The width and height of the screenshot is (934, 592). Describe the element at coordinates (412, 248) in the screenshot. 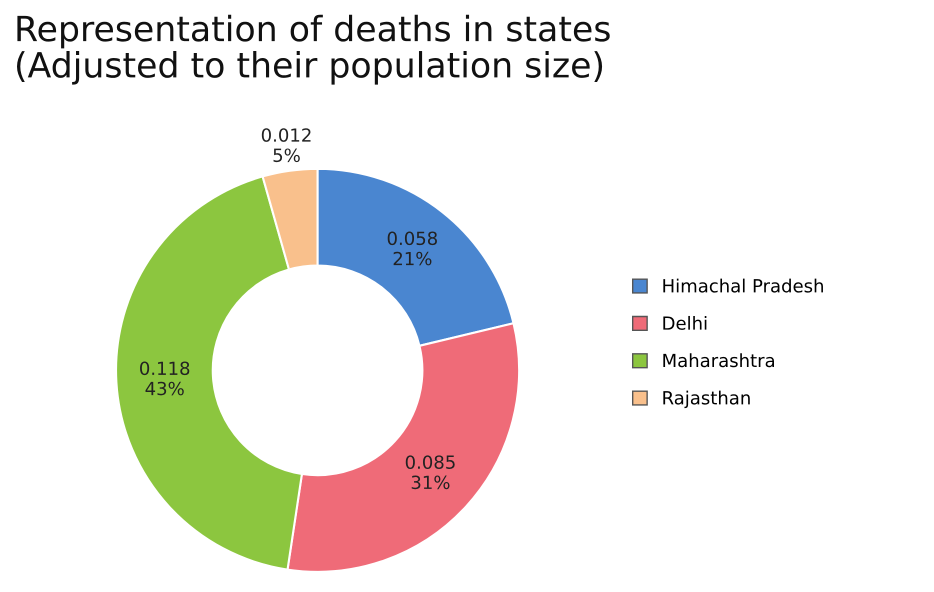

I see `data-label: 0.058 21%` at that location.